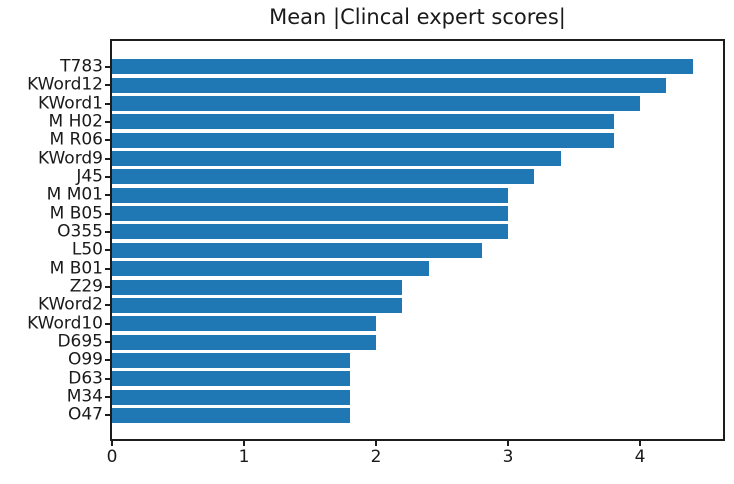  What do you see at coordinates (76, 213) in the screenshot?
I see `y-tick-label: M B05` at bounding box center [76, 213].